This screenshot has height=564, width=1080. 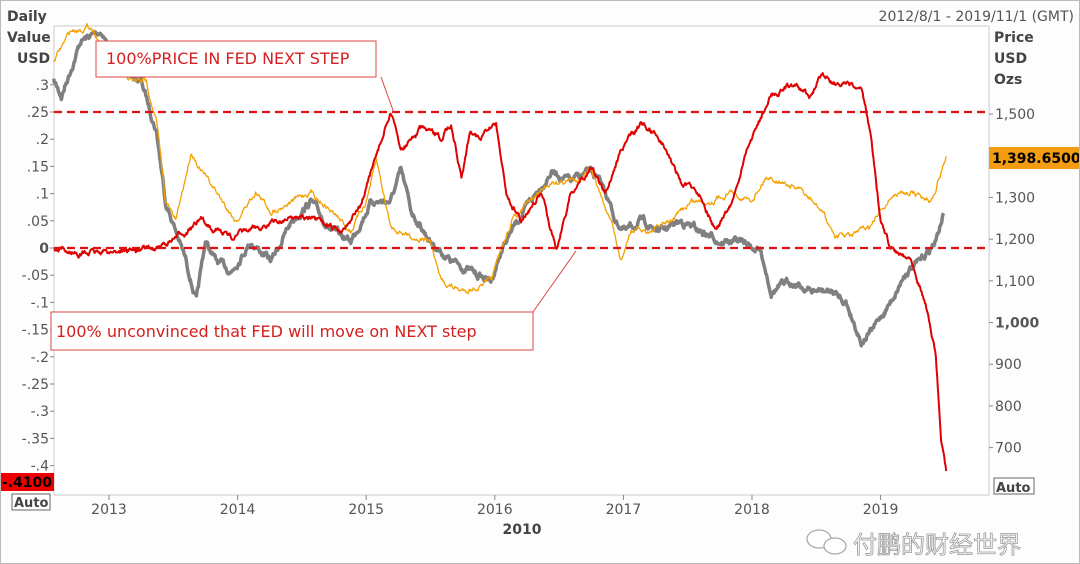 I want to click on left-value-badge, so click(x=27, y=482).